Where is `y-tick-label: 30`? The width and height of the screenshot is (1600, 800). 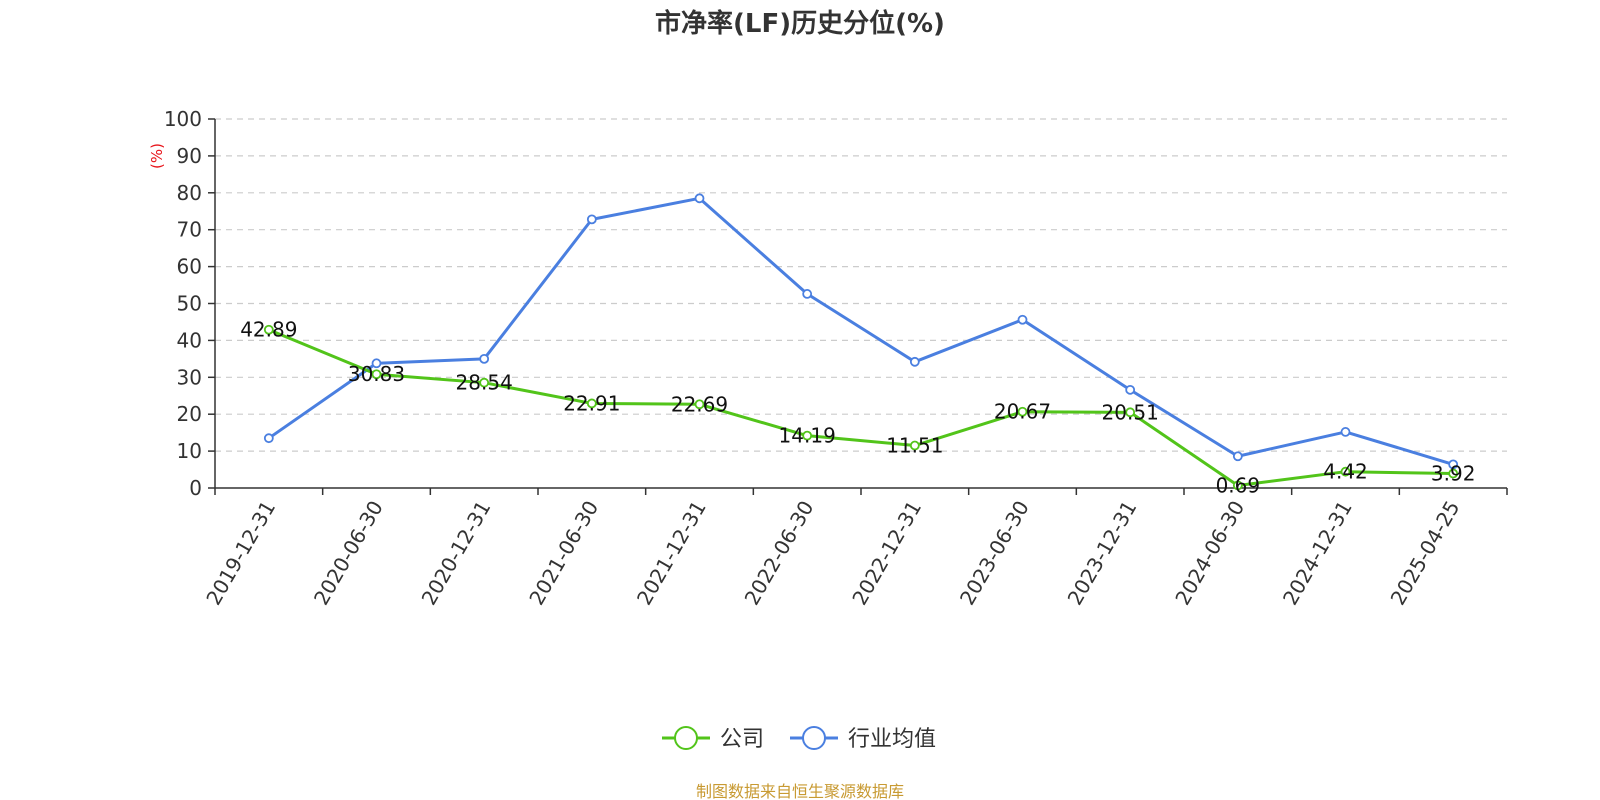 y-tick-label: 30 is located at coordinates (189, 377).